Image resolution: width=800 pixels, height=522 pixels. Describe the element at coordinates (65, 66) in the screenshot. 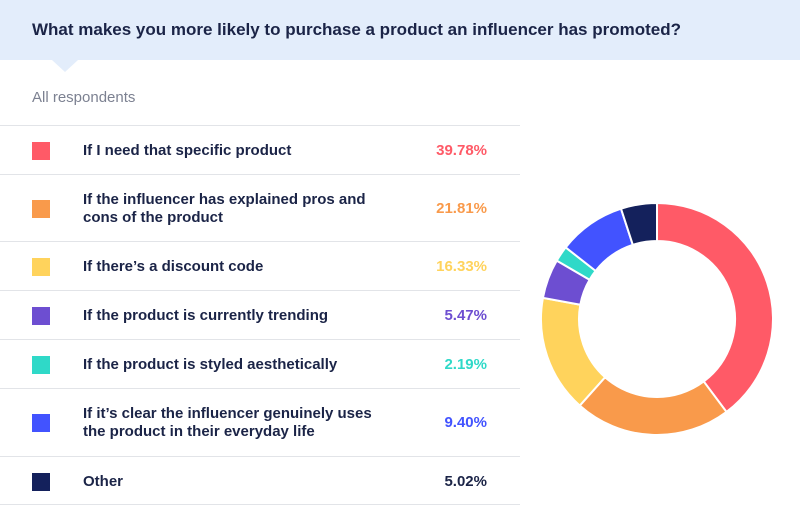

I see `header-pointer` at that location.